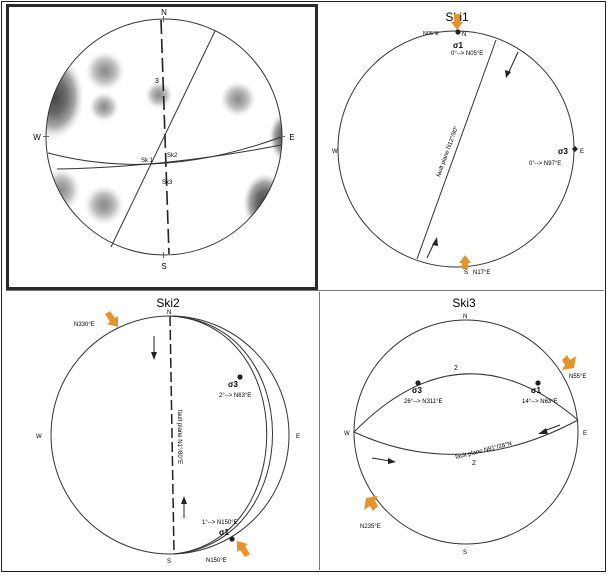  Describe the element at coordinates (147, 161) in the screenshot. I see `label-sk1: Sk 1` at that location.